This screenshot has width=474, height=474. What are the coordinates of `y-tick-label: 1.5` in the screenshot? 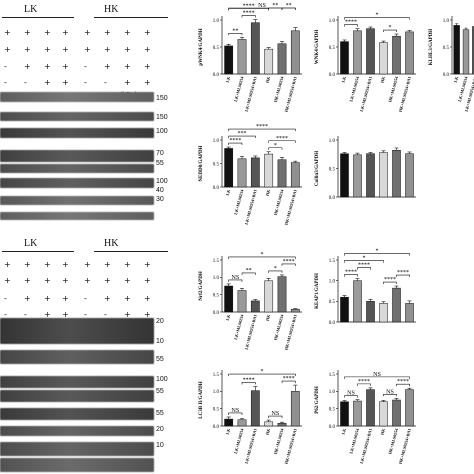 It's located at (332, 261).